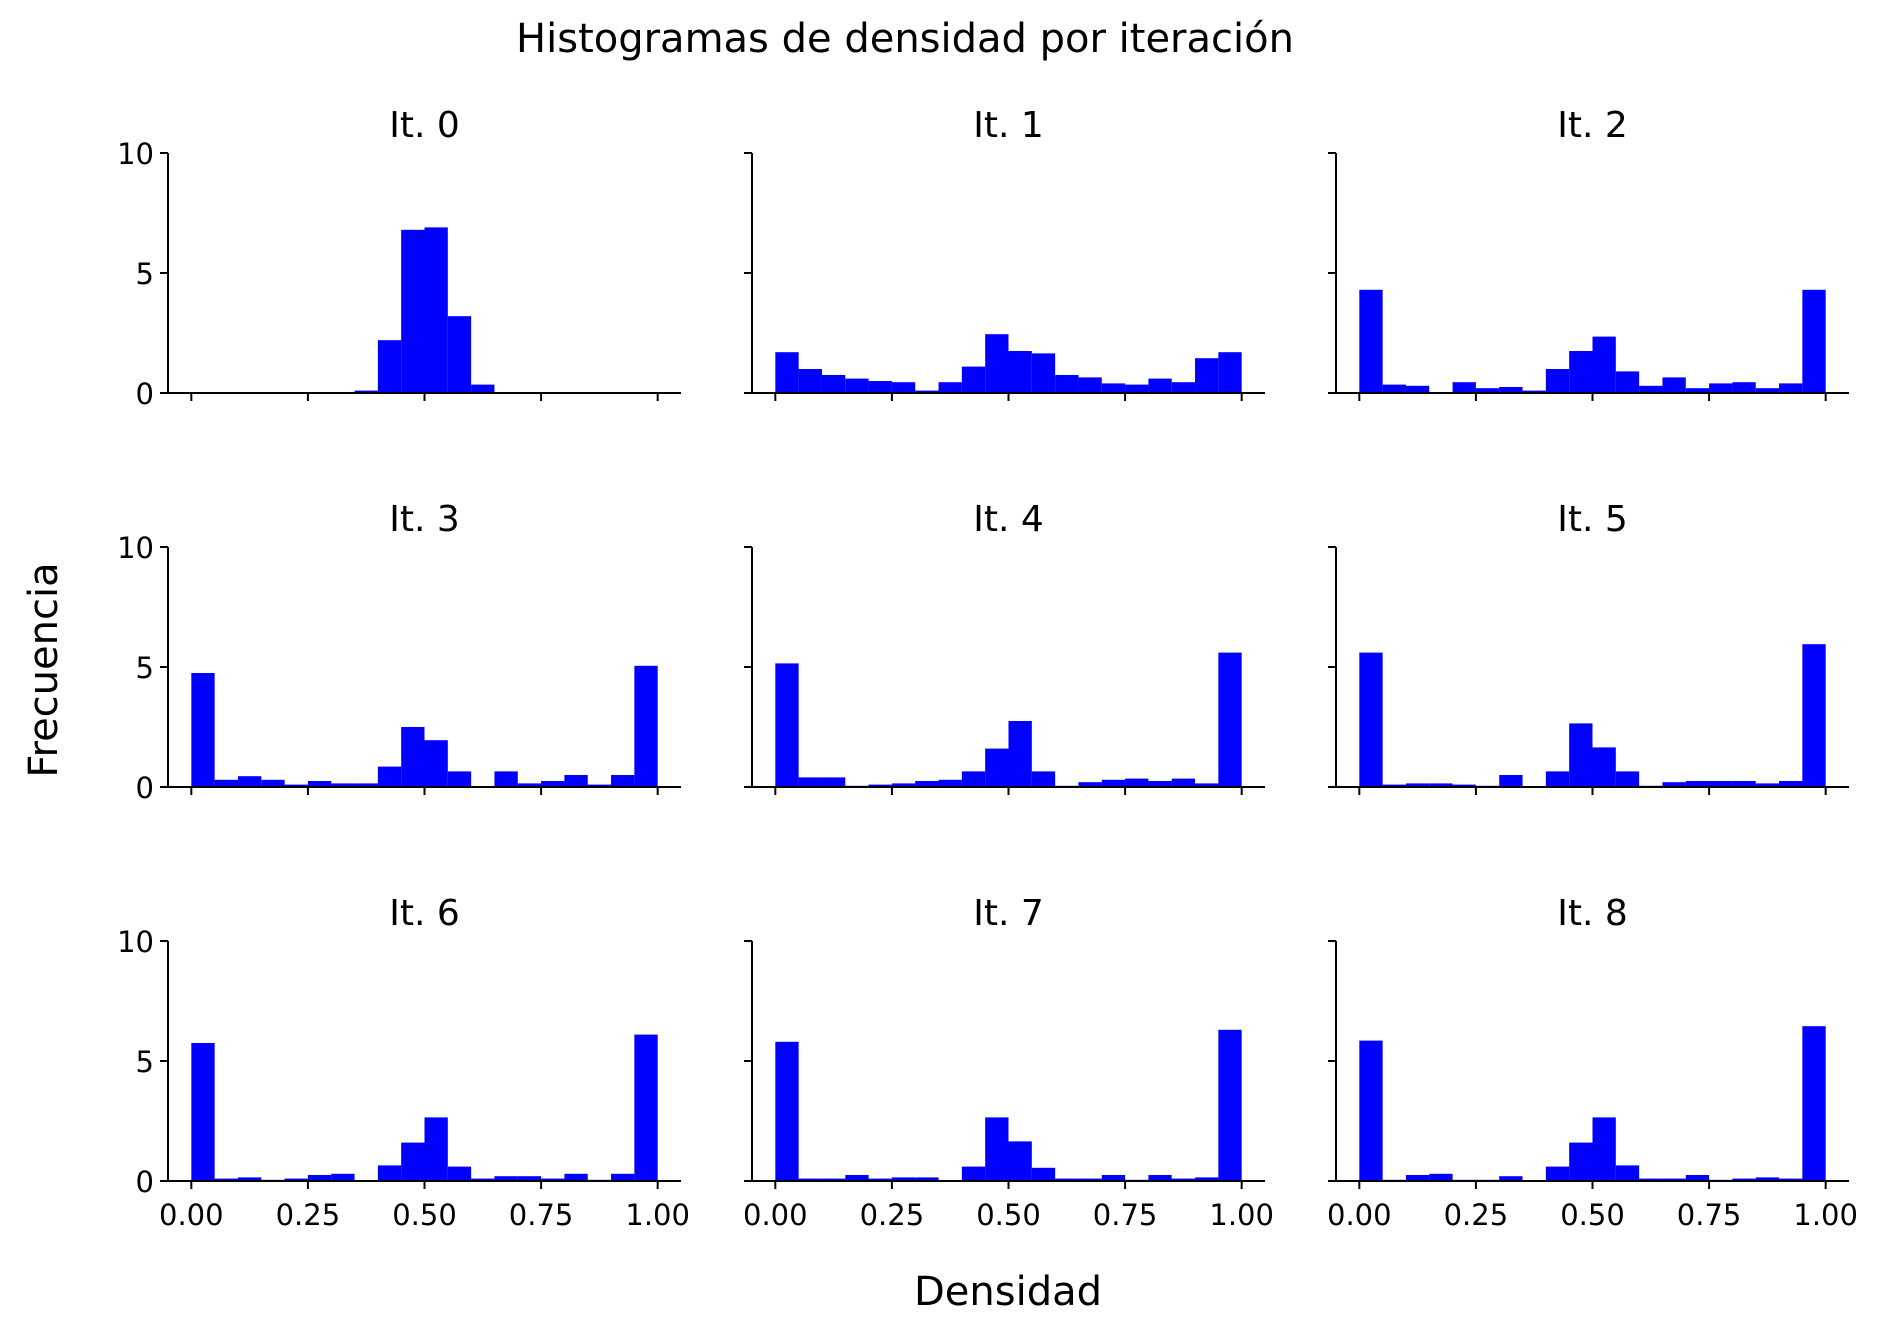  I want to click on panel-title: It. 8, so click(1592, 913).